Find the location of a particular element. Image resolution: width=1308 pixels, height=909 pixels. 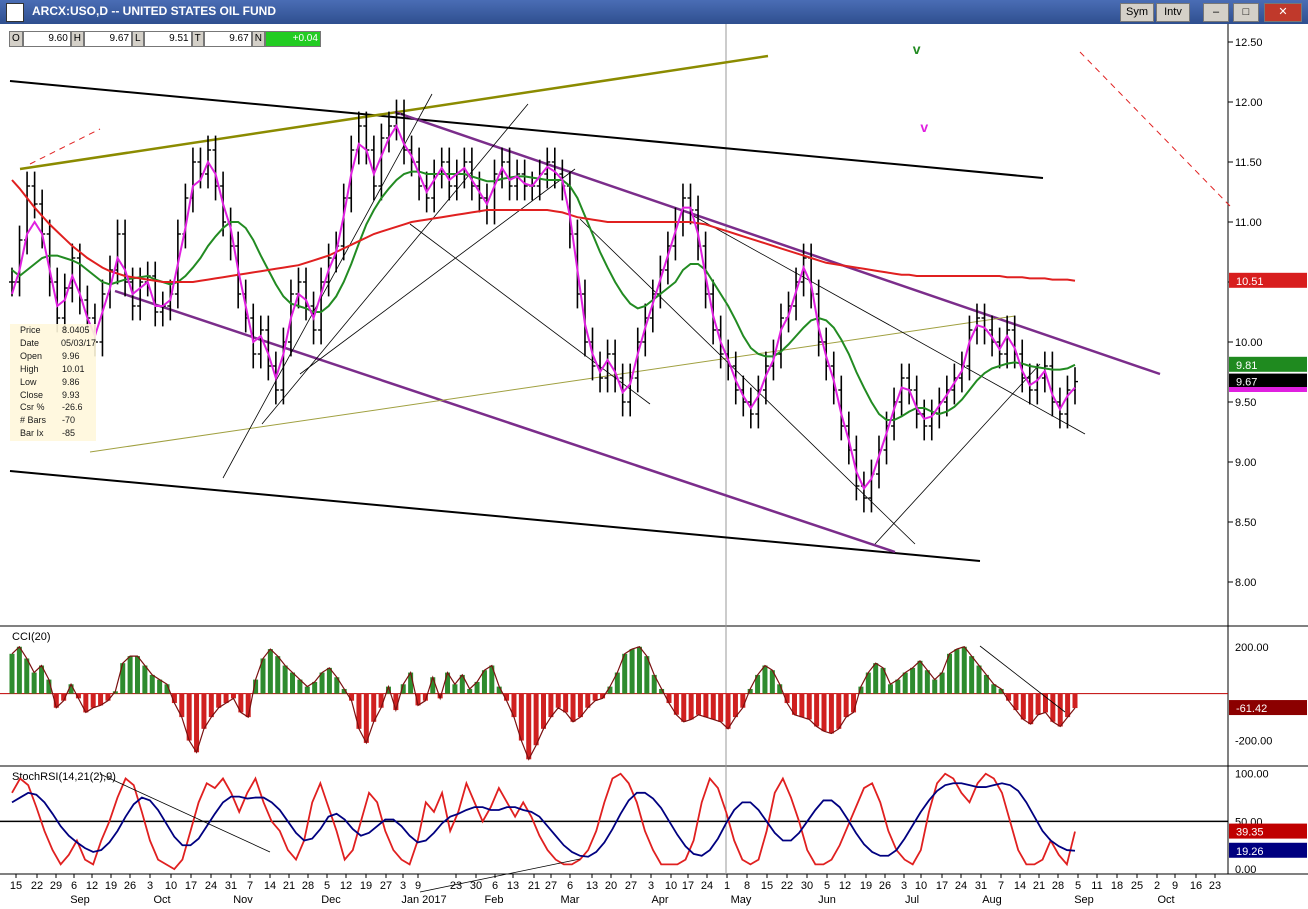

trendline-upper-black is located at coordinates (526, 129).